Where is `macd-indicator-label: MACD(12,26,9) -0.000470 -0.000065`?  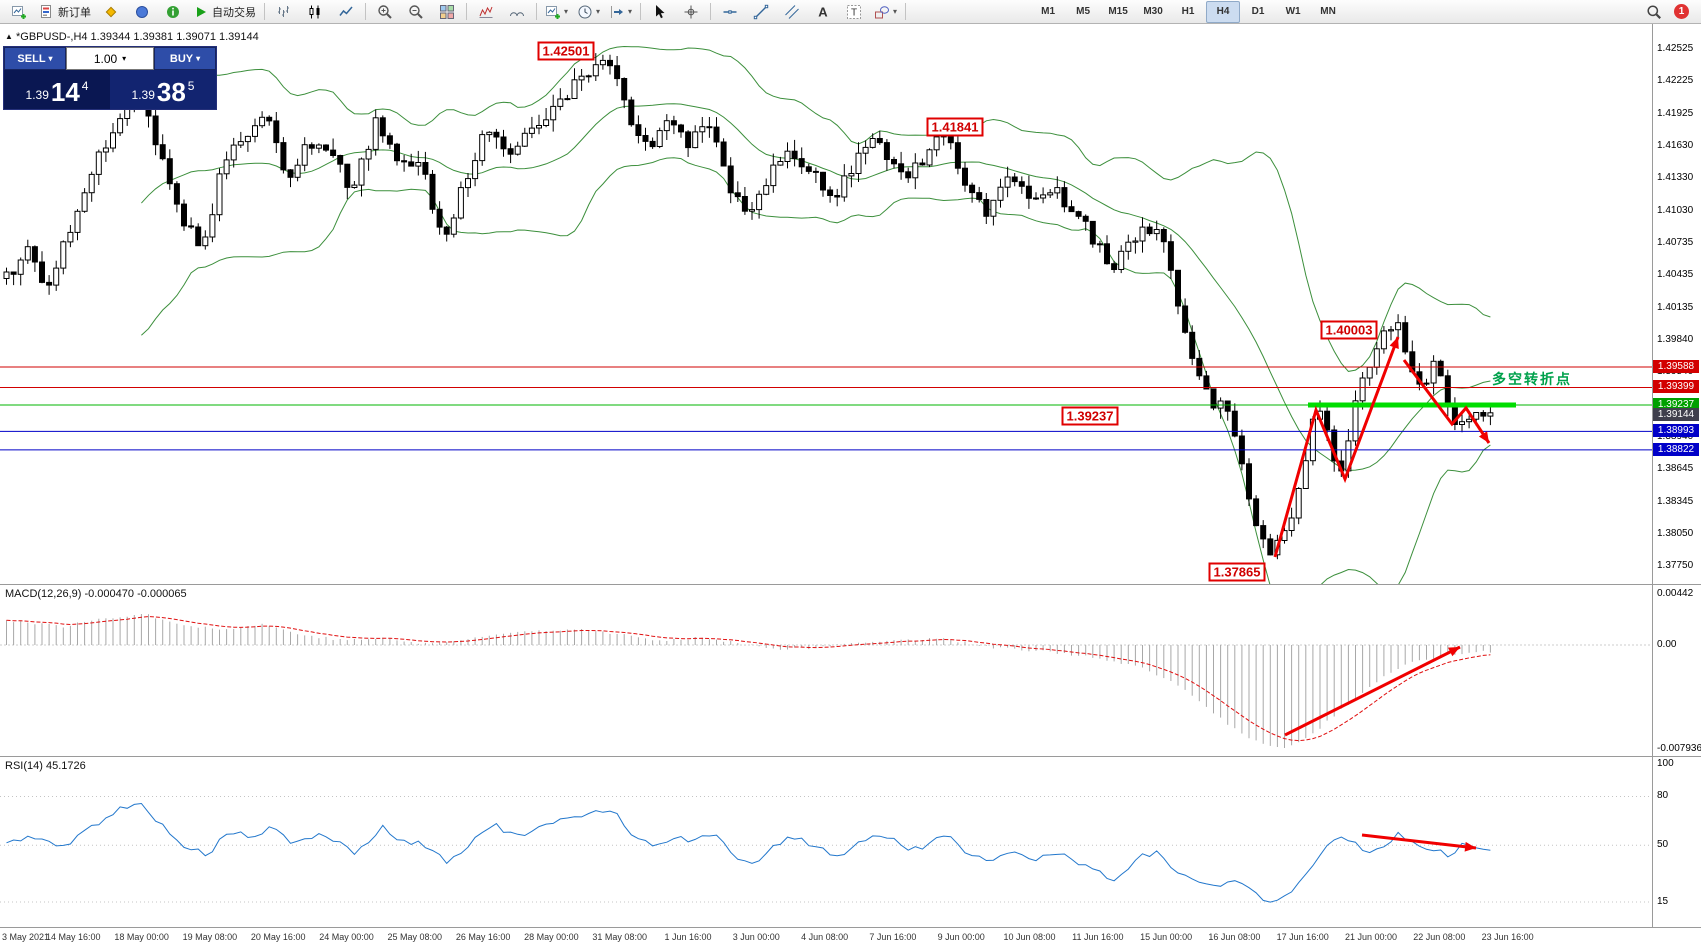
macd-indicator-label: MACD(12,26,9) -0.000470 -0.000065 is located at coordinates (96, 594).